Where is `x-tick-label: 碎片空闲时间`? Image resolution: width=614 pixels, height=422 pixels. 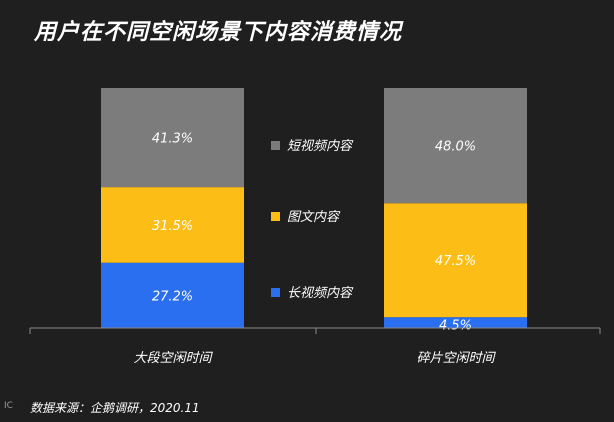 x-tick-label: 碎片空闲时间 is located at coordinates (456, 358).